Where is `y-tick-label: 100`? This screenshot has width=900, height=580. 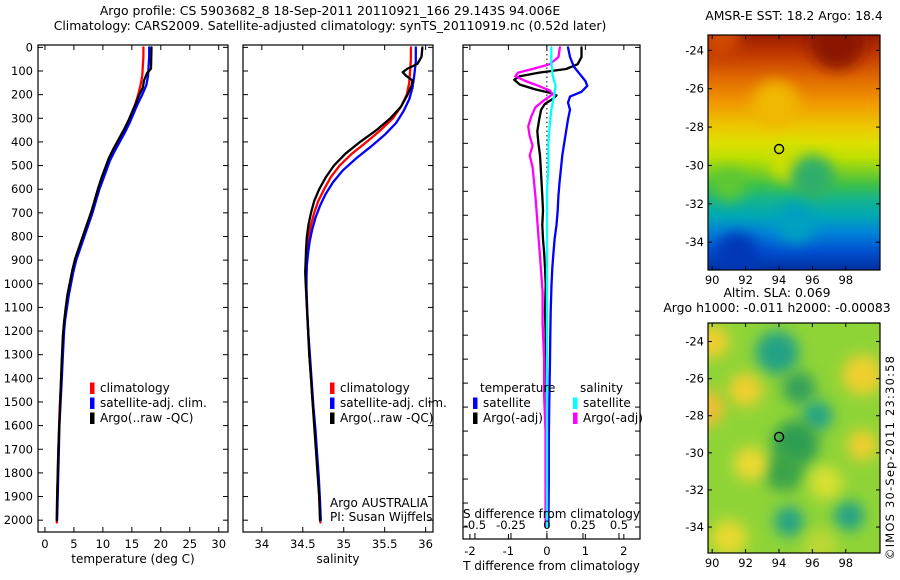
y-tick-label: 100 is located at coordinates (22, 71).